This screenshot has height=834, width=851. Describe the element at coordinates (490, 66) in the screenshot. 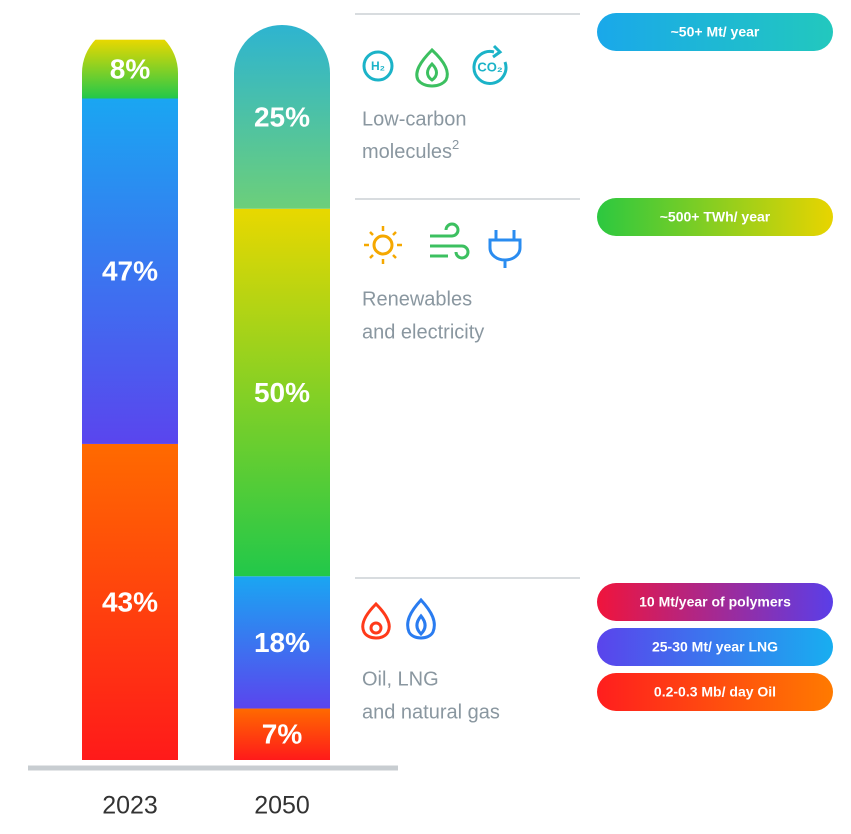

I see `svg-text: CO₂` at that location.